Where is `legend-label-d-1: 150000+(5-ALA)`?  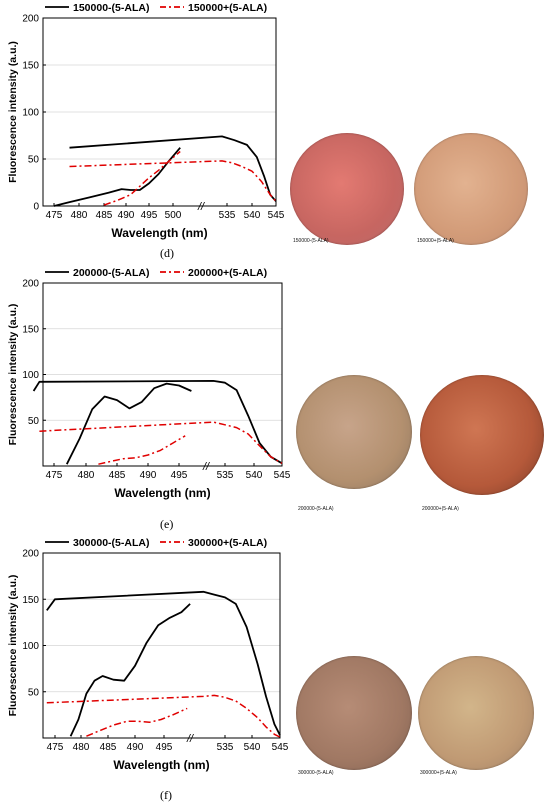 legend-label-d-1: 150000+(5-ALA) is located at coordinates (227, 8).